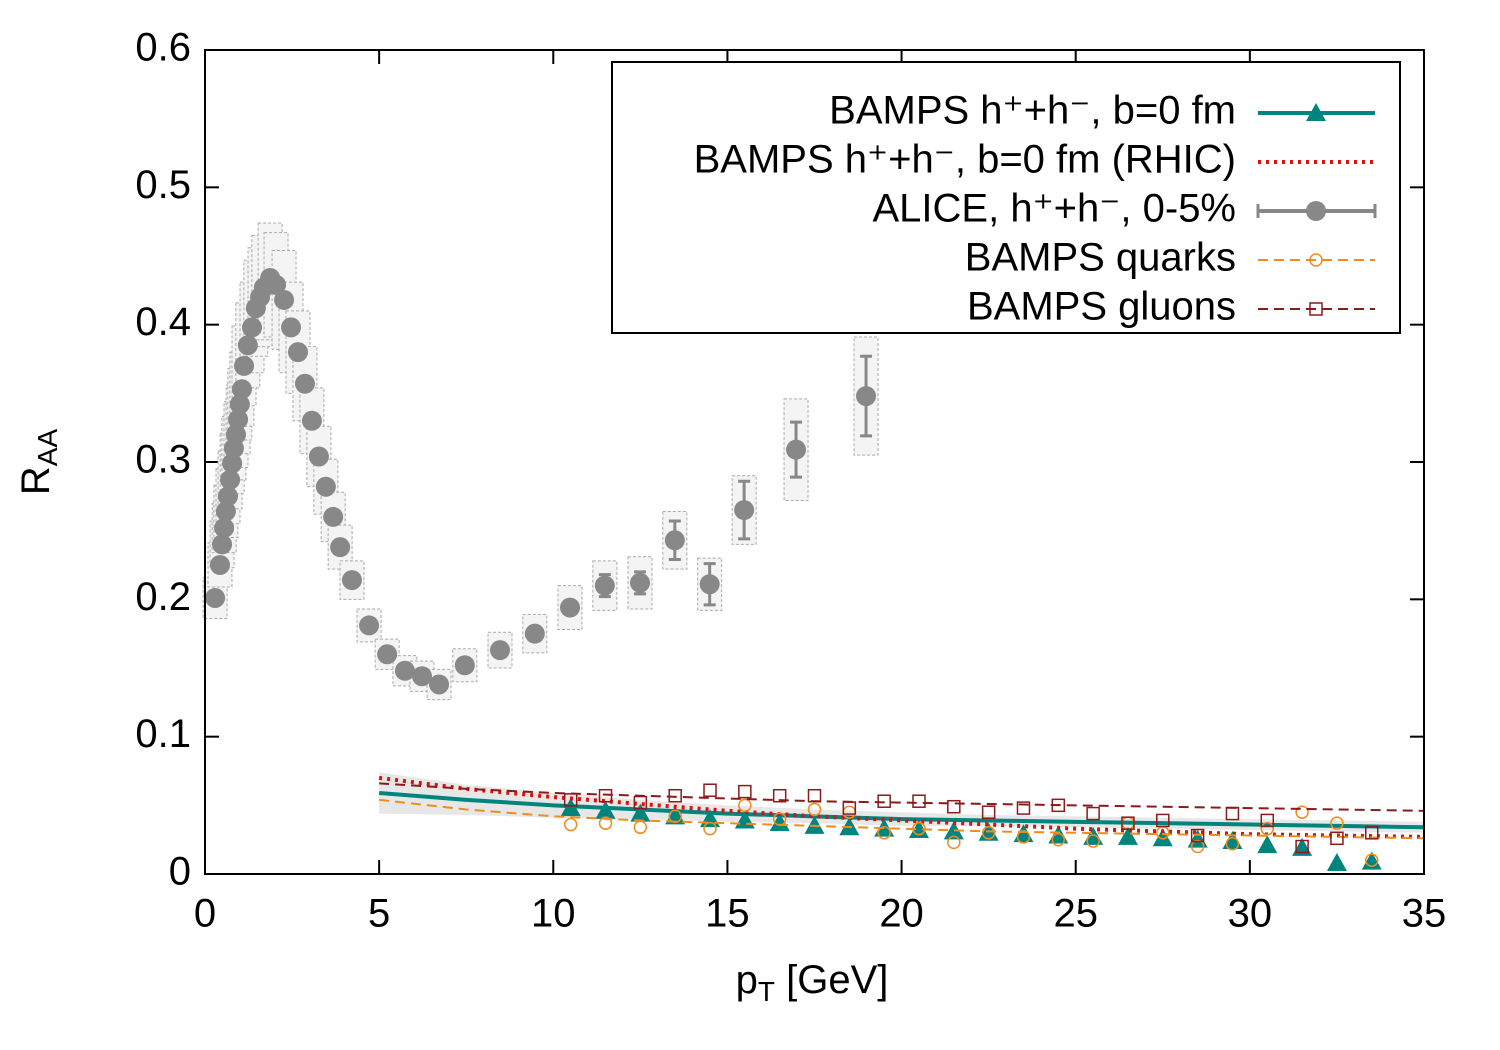 Image resolution: width=1500 pixels, height=1050 pixels. I want to click on x-axis-label: pT [GeV], so click(812, 983).